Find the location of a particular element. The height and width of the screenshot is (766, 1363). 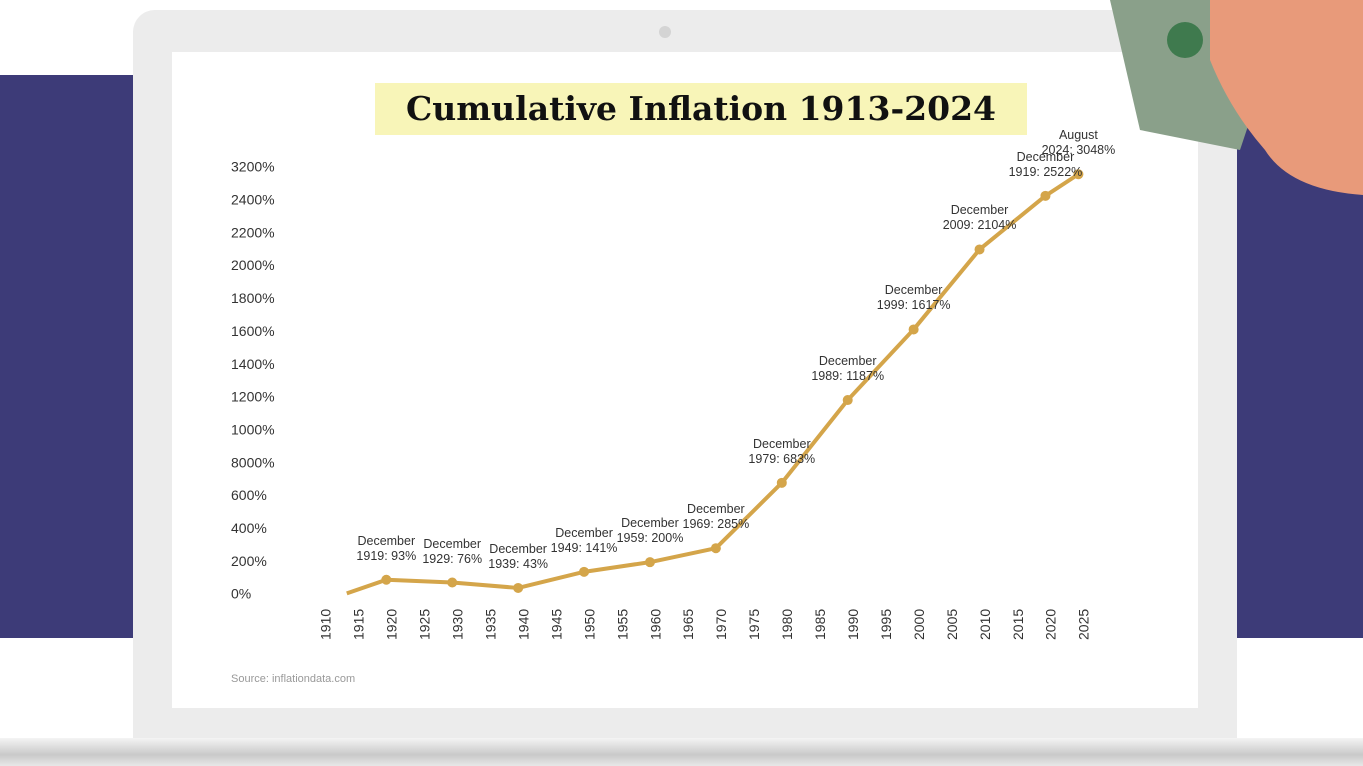

source: Source: inflationdata.com is located at coordinates (293, 679).